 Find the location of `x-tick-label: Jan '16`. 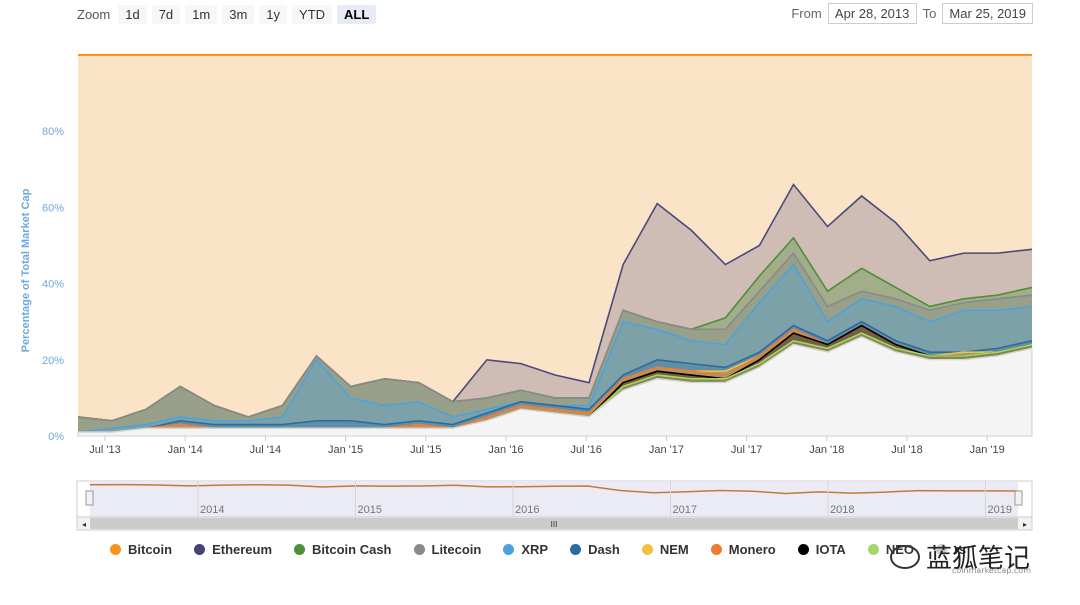

x-tick-label: Jan '16 is located at coordinates (505, 450).